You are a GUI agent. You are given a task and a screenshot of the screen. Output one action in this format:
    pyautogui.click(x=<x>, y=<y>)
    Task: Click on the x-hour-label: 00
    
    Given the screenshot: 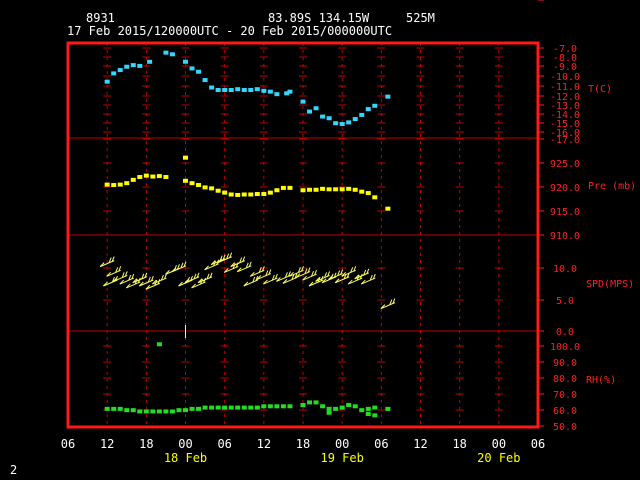 What is the action you would take?
    pyautogui.click(x=185, y=444)
    